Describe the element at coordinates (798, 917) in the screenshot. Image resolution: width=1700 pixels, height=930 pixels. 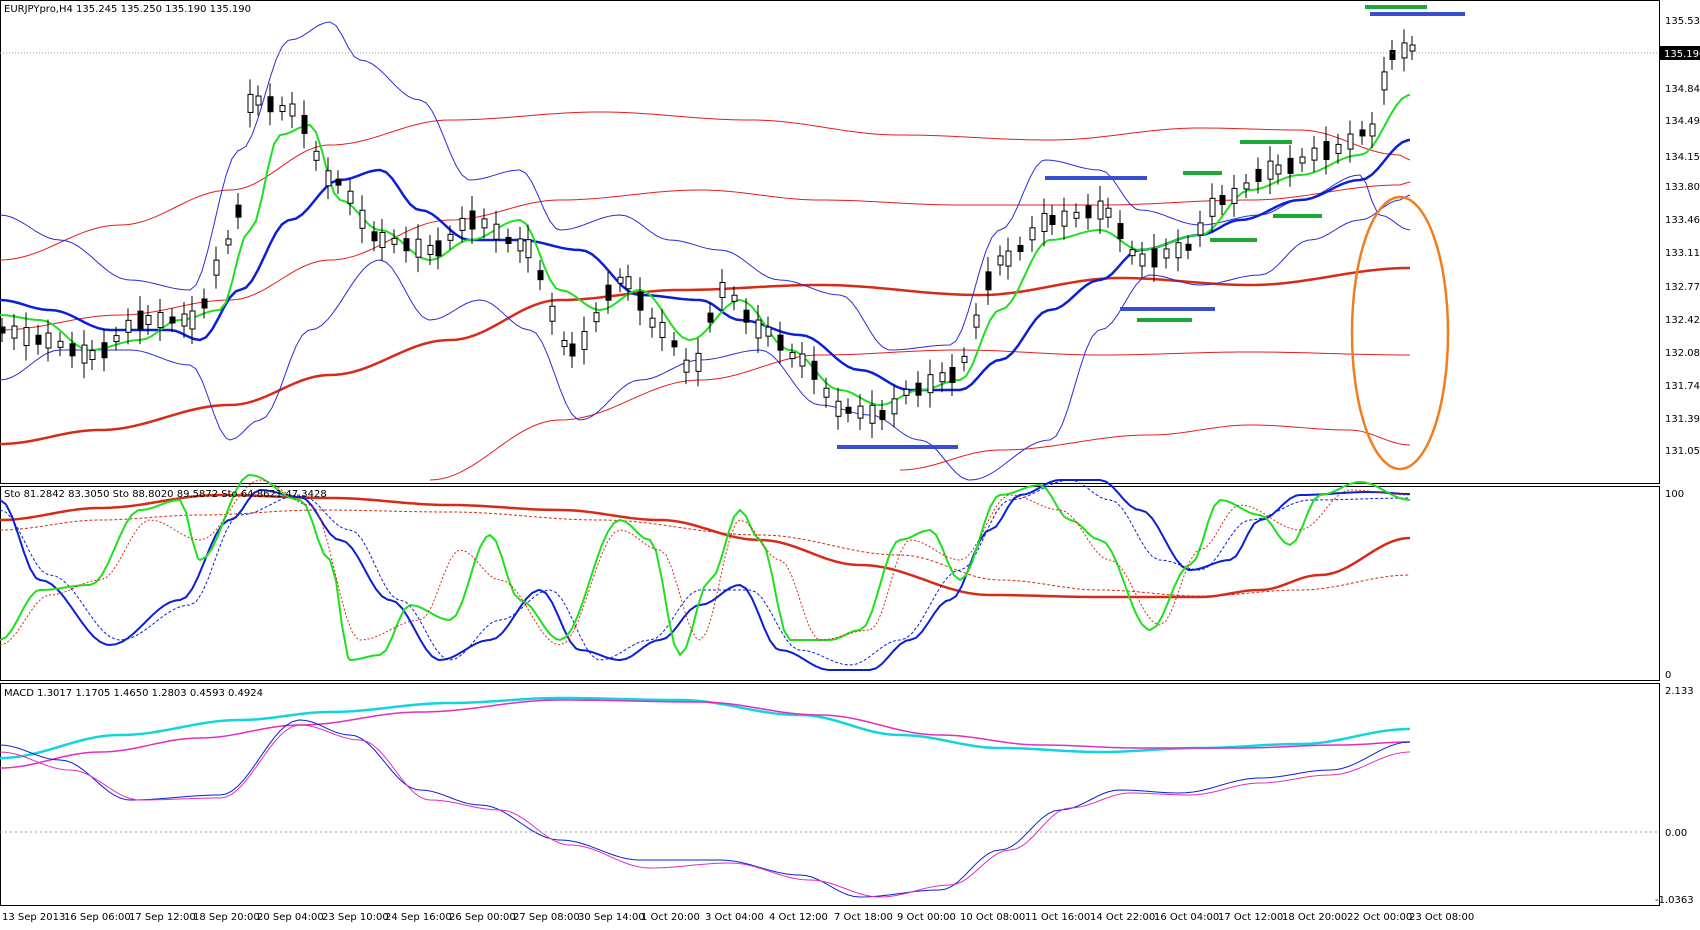
I see `time-label: 4 Oct 12:00` at that location.